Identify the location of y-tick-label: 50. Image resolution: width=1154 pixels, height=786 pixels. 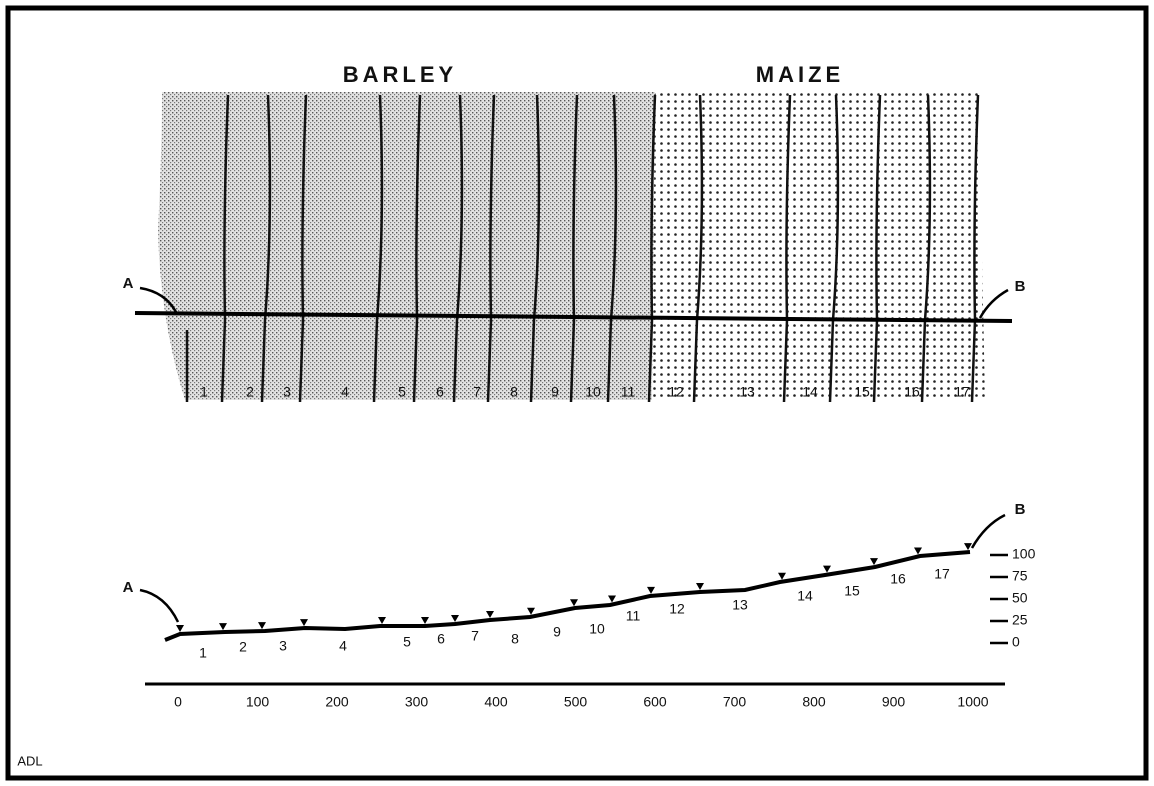
(1020, 598).